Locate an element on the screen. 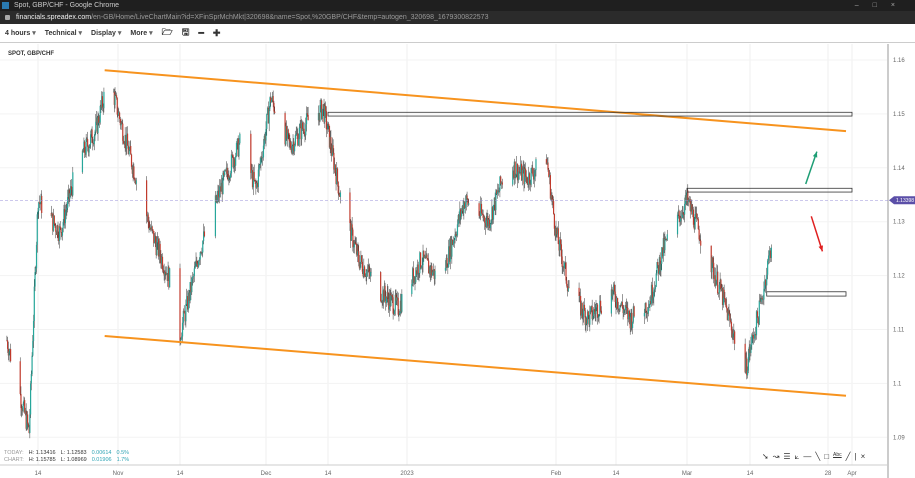  save-icon: 🖫 is located at coordinates (185, 32).